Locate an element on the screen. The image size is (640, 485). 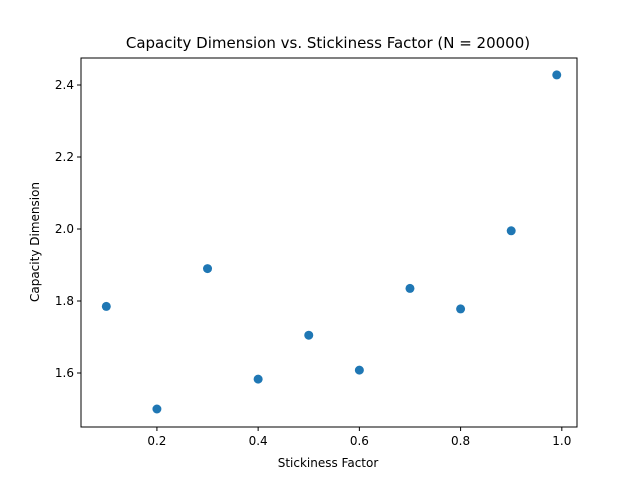
y-tick-label: 2.2 is located at coordinates (64, 157).